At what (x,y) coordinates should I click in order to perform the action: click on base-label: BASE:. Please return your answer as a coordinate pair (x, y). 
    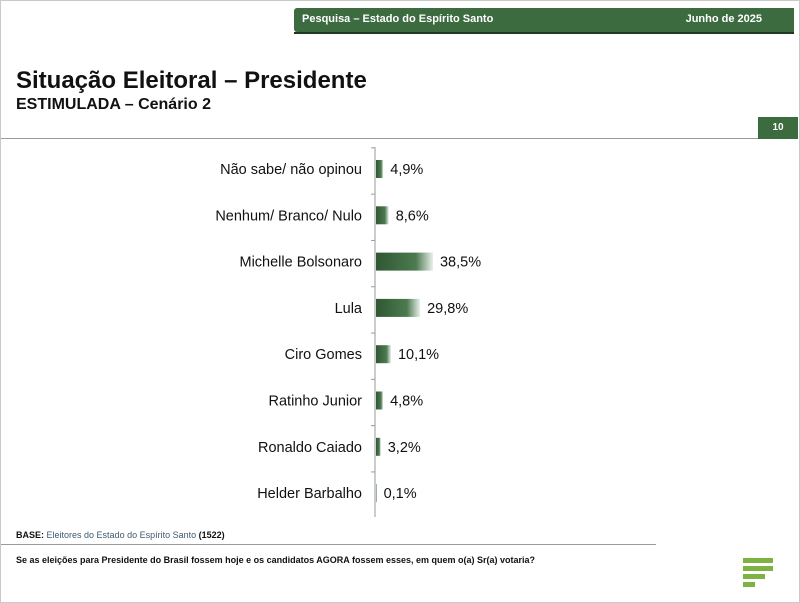
    Looking at the image, I should click on (30, 535).